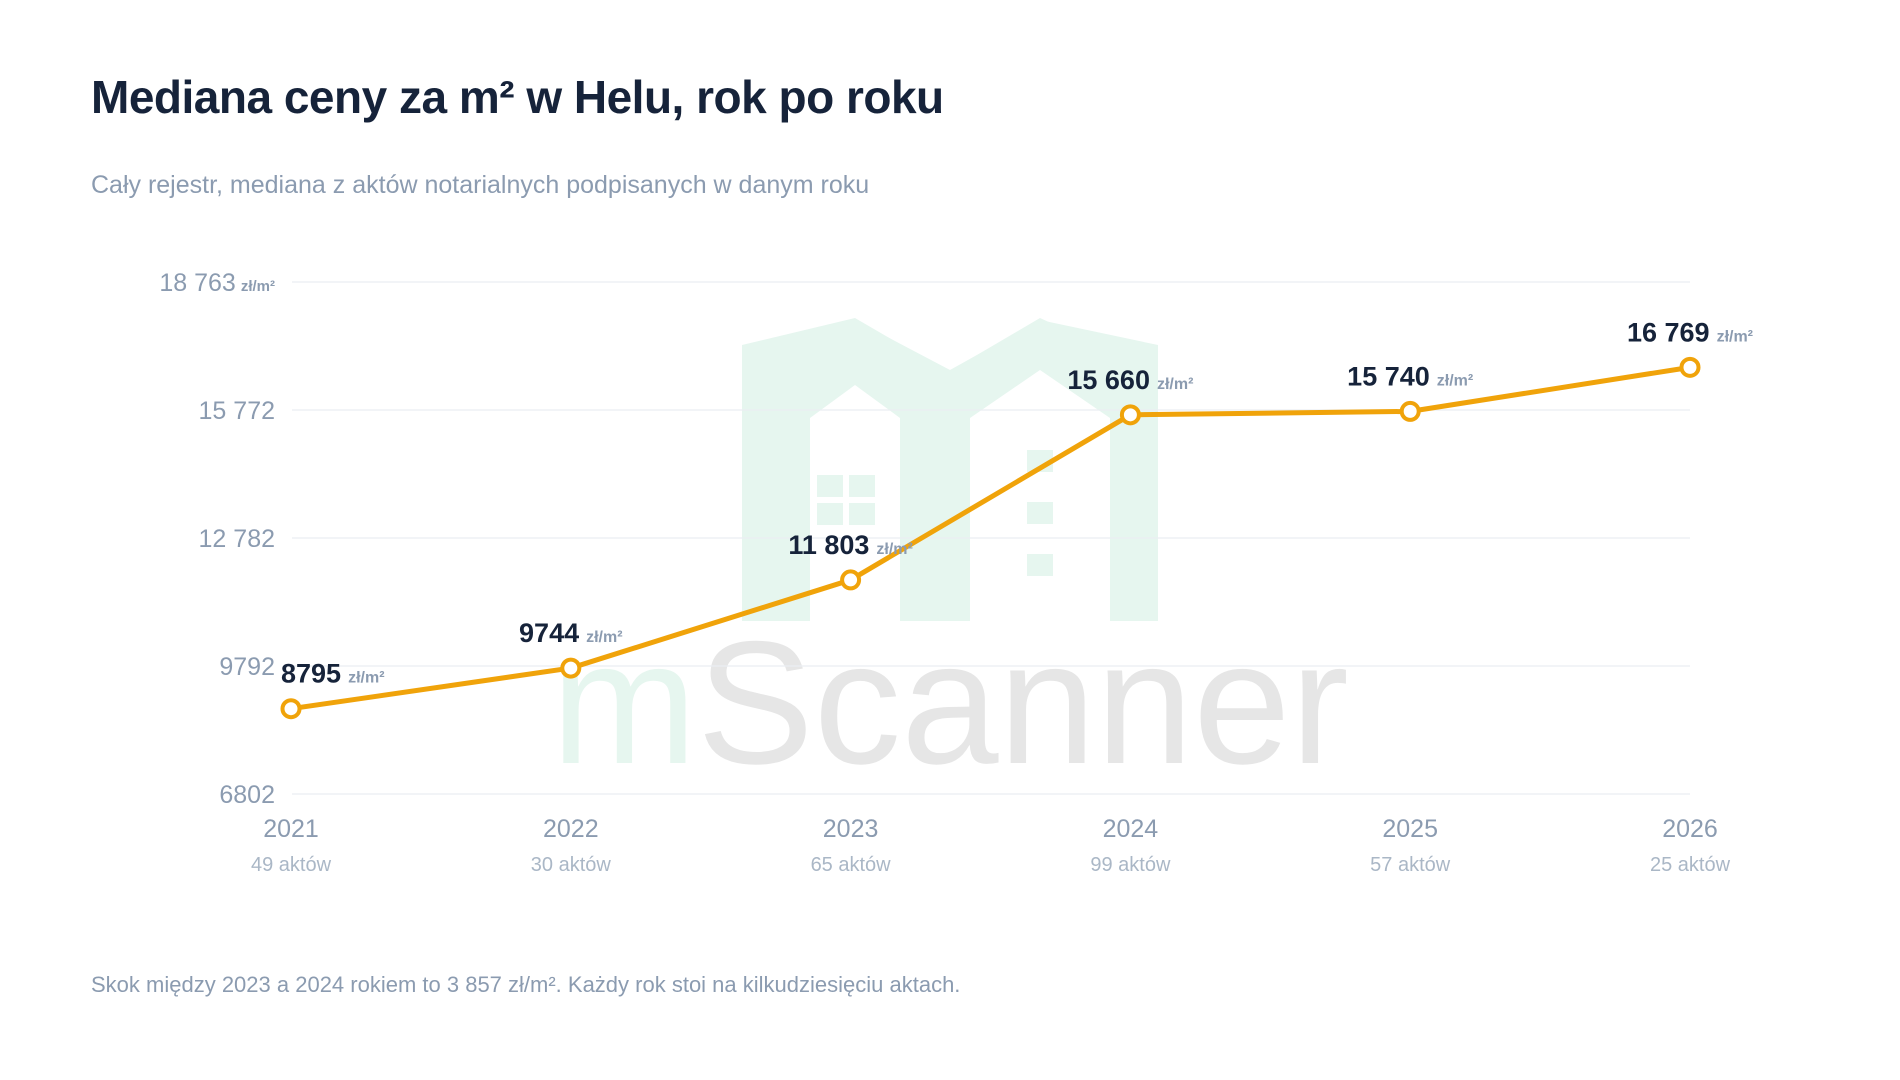 Image resolution: width=1900 pixels, height=1080 pixels. Describe the element at coordinates (258, 286) in the screenshot. I see `y-tick-unit: zł/m²` at that location.